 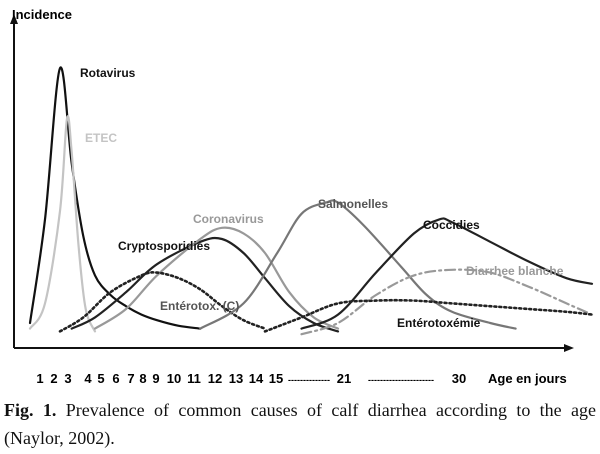 What do you see at coordinates (142, 378) in the screenshot?
I see `x-tick-label-8: 8` at bounding box center [142, 378].